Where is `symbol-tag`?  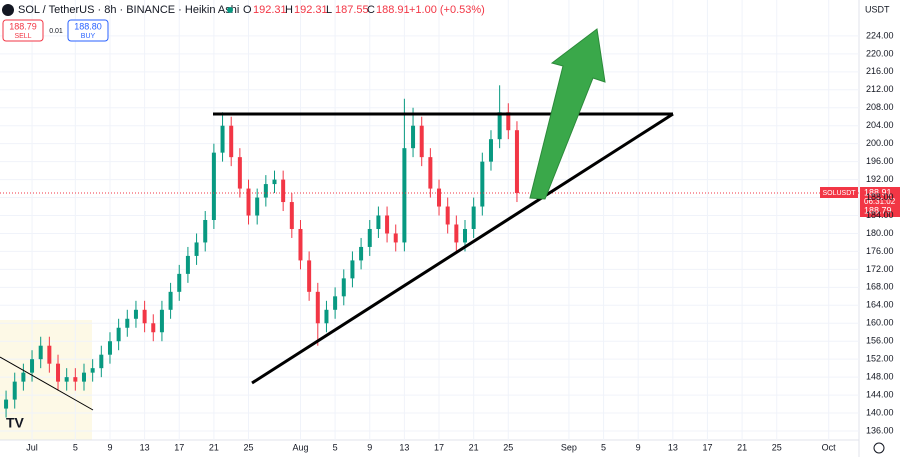 symbol-tag is located at coordinates (839, 192).